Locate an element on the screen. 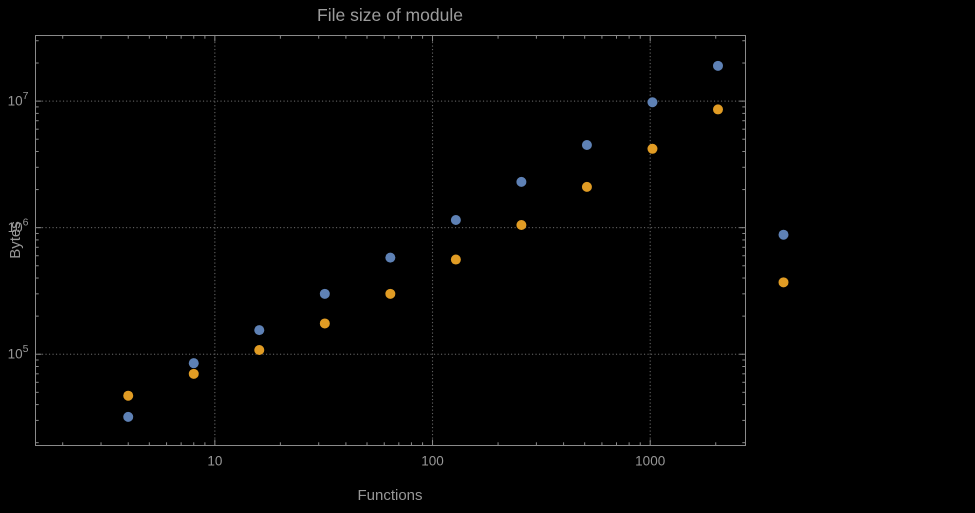  x-tick-label: 1000 is located at coordinates (650, 461).